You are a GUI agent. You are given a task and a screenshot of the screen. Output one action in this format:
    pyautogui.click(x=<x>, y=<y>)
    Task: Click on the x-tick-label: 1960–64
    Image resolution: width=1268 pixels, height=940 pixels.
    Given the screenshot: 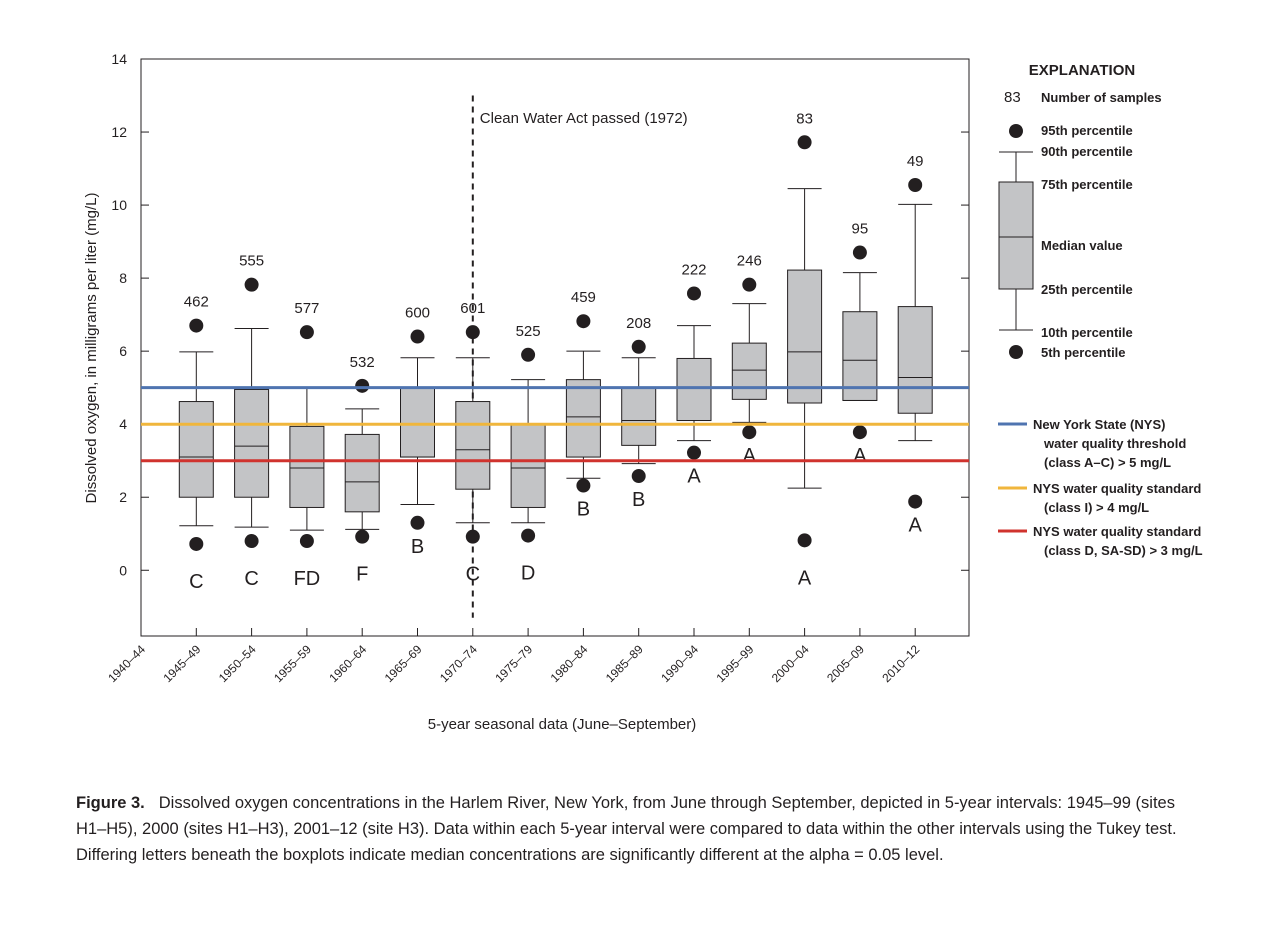 What is the action you would take?
    pyautogui.click(x=347, y=663)
    